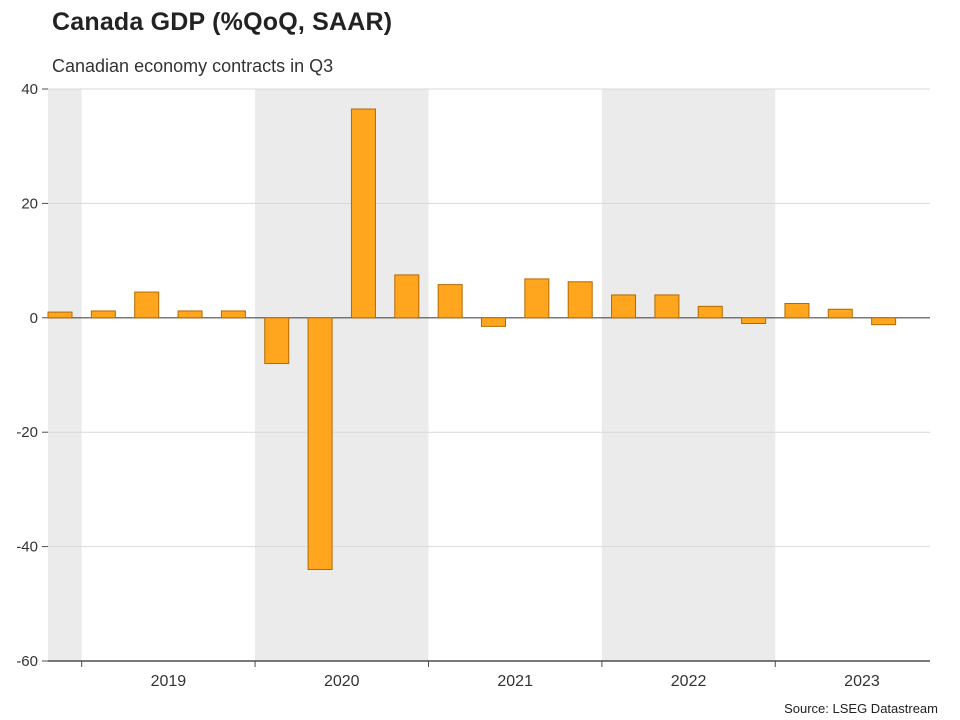 This screenshot has height=720, width=960. Describe the element at coordinates (27, 547) in the screenshot. I see `y-tick-label: -40` at that location.